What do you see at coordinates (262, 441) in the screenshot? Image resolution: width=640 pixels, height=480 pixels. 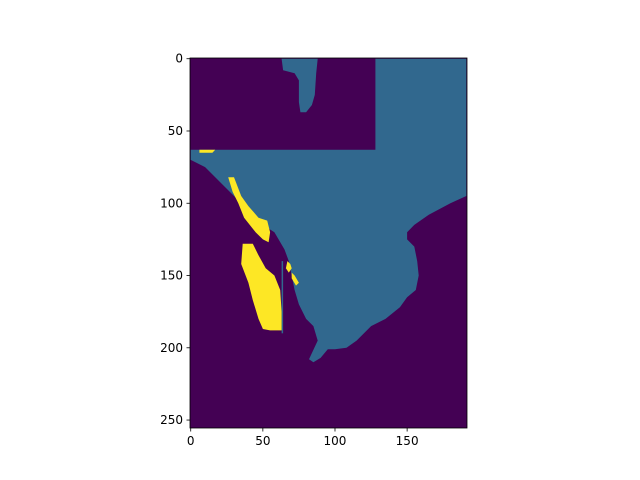 I see `x-tick-label: 50` at bounding box center [262, 441].